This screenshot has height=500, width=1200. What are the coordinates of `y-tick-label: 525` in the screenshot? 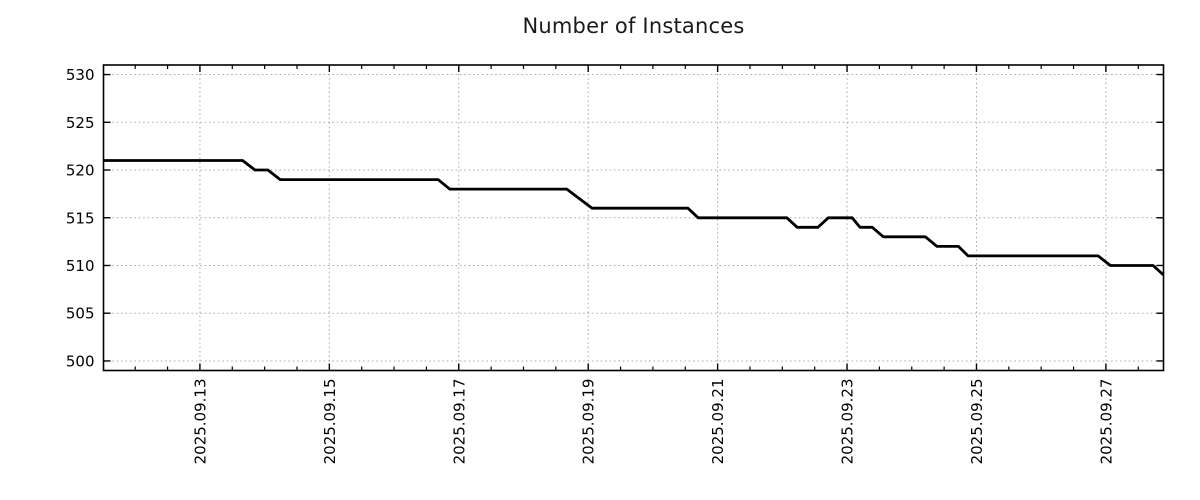 It's located at (80, 123).